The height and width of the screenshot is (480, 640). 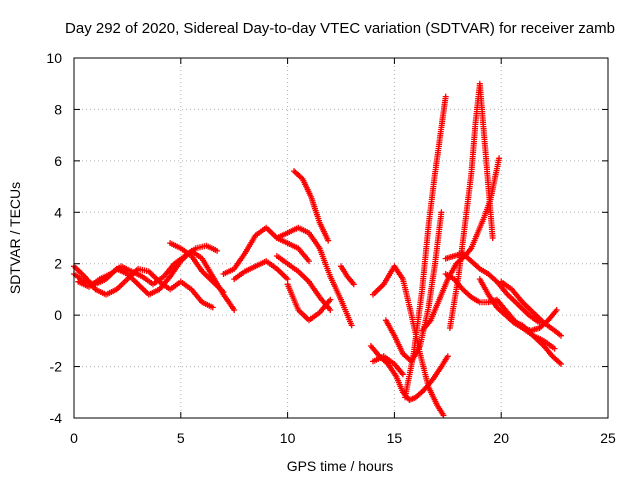 I want to click on y-tick-label: 0, so click(x=58, y=315).